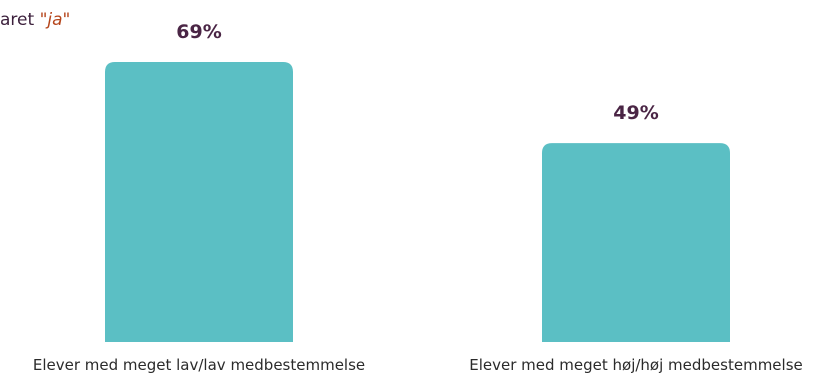  I want to click on category-label-2: Elever med meget høj/høj medbestemmelse, so click(636, 365).